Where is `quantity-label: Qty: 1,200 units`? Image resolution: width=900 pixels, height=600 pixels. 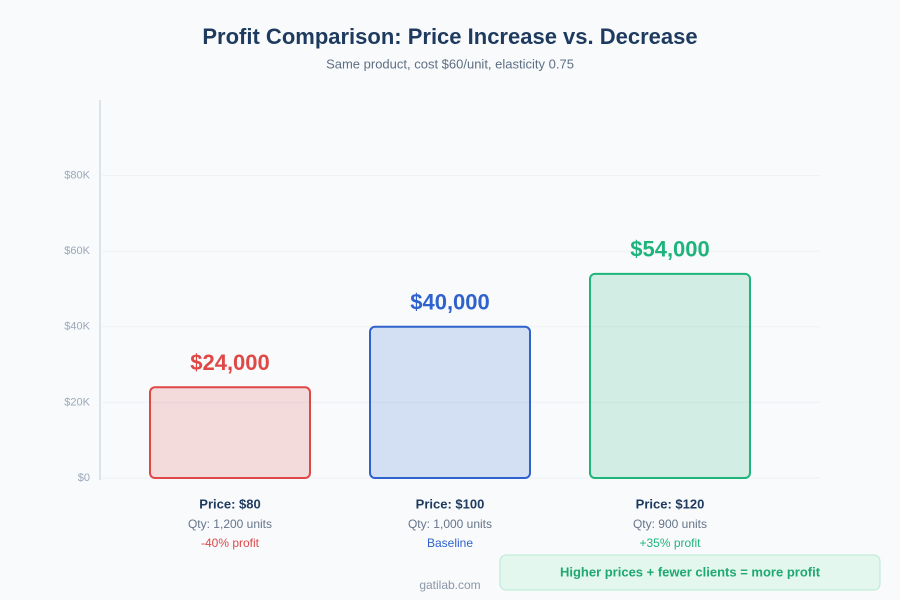
quantity-label: Qty: 1,200 units is located at coordinates (230, 524).